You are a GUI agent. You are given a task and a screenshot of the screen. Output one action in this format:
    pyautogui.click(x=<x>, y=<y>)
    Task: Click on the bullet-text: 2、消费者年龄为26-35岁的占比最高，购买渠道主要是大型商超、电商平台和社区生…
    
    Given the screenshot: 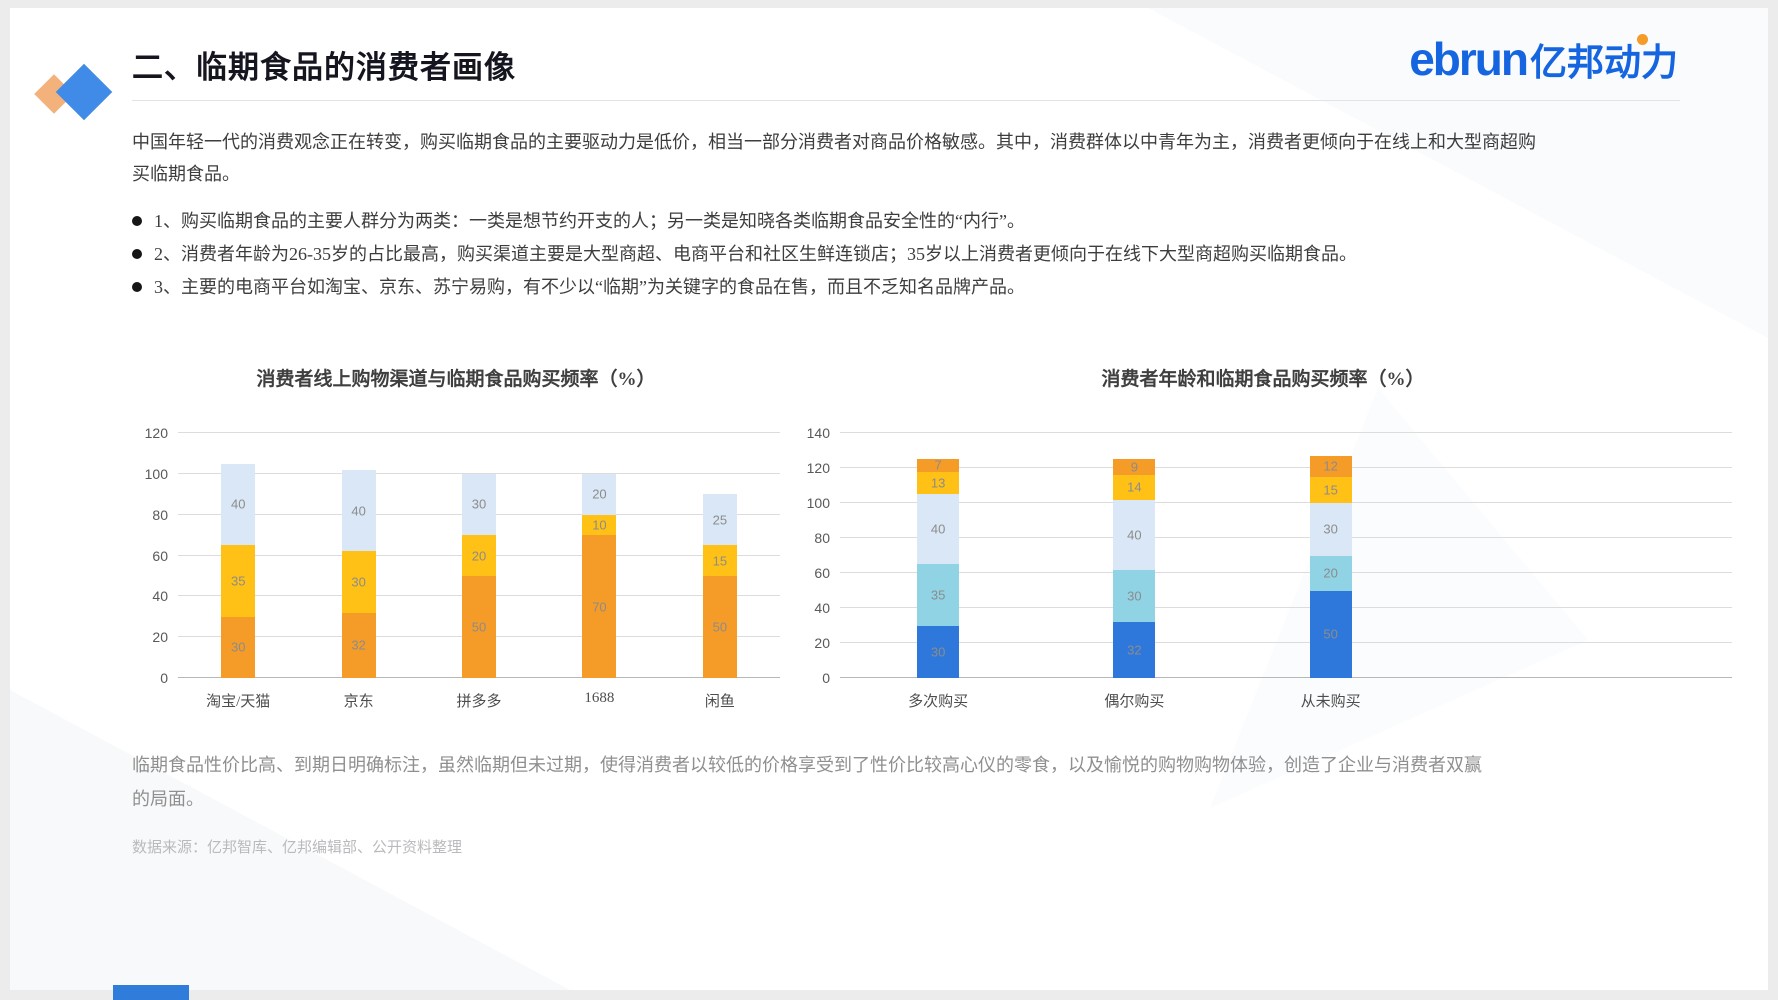 What is the action you would take?
    pyautogui.click(x=755, y=253)
    